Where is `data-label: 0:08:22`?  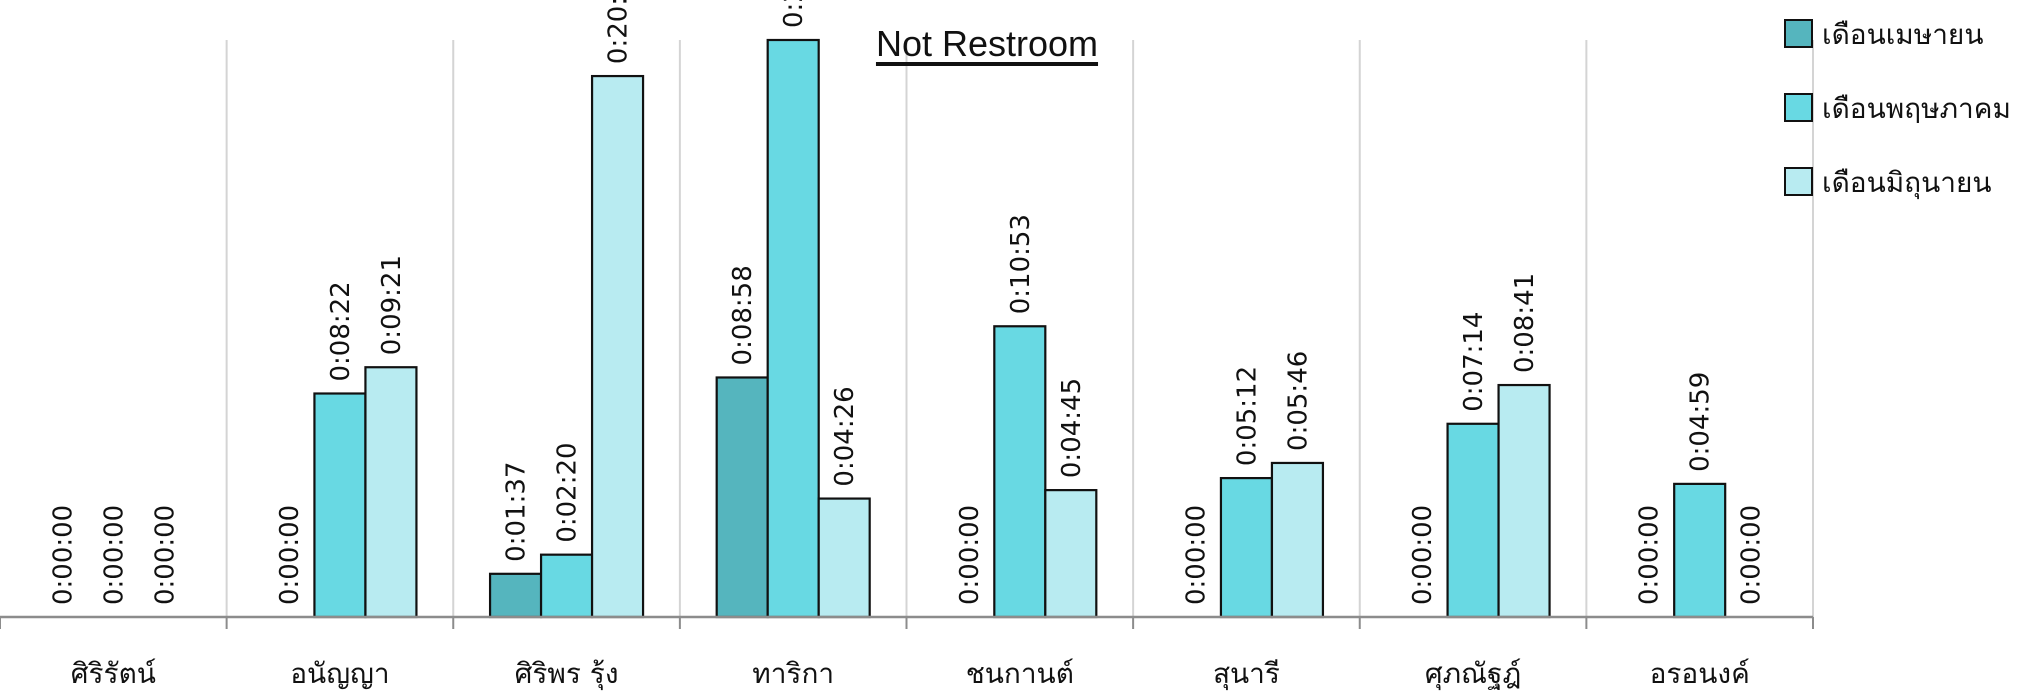
data-label: 0:08:22 is located at coordinates (341, 331).